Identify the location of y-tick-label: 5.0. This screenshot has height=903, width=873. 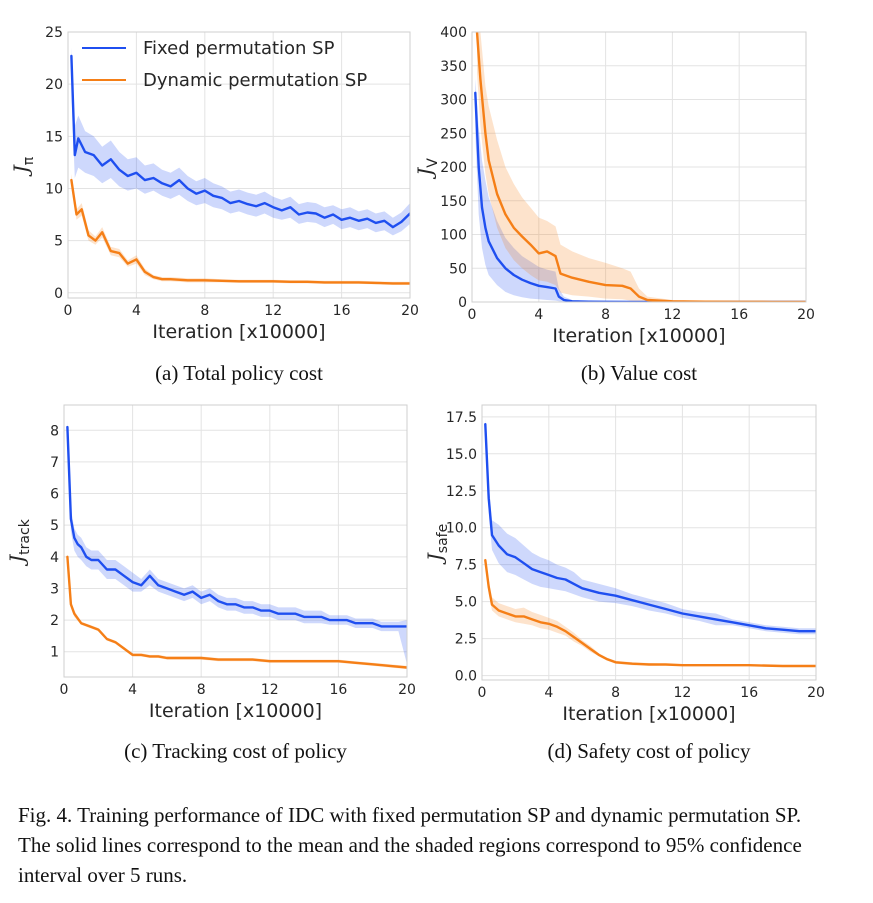
(466, 603).